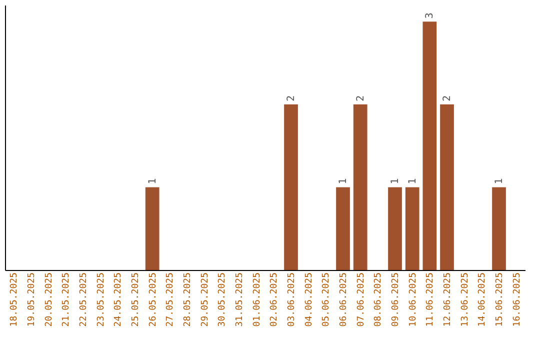 The image size is (540, 340). Describe the element at coordinates (136, 299) in the screenshot. I see `x-tick-label: 25.05.2025` at that location.